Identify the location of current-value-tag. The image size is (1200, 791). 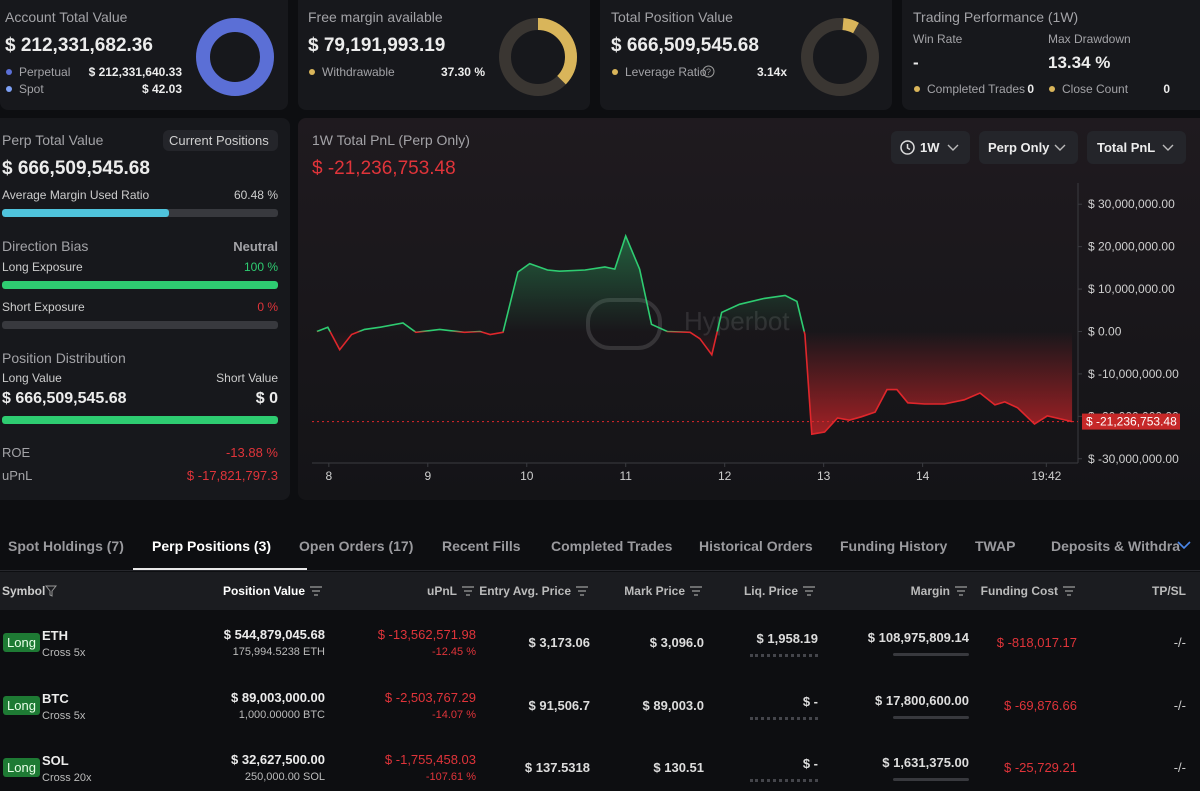
(1131, 421).